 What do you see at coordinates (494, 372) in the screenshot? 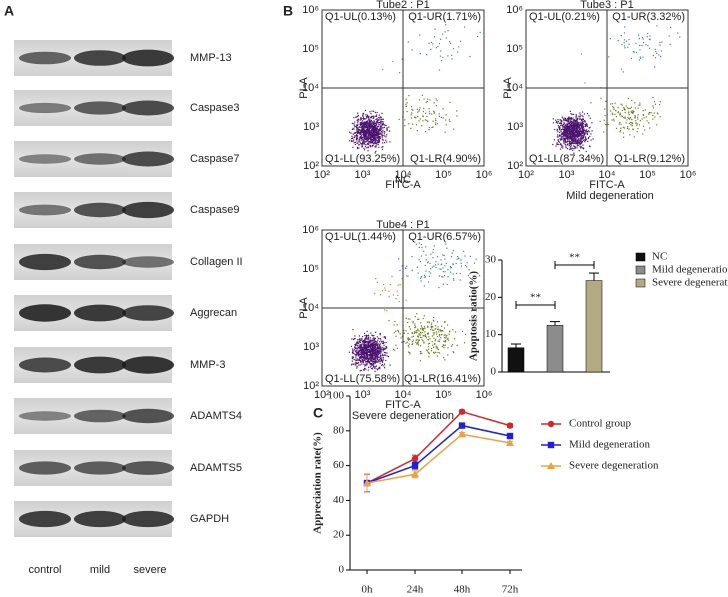
I see `y-tick-label: 0` at bounding box center [494, 372].